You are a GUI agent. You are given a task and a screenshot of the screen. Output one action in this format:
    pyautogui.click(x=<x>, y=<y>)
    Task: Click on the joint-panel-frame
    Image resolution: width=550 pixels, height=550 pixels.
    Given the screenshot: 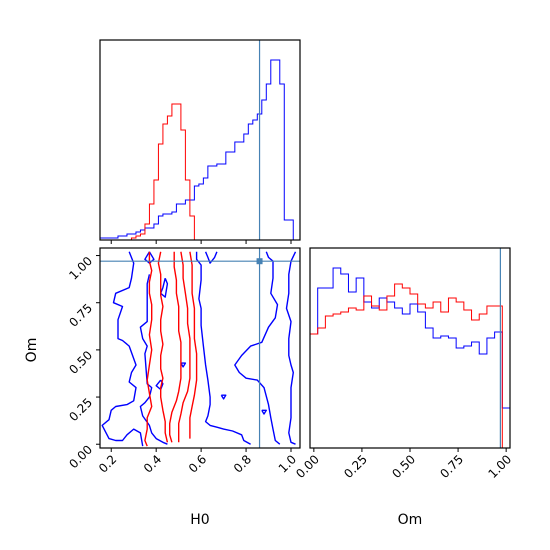 What is the action you would take?
    pyautogui.click(x=200, y=348)
    